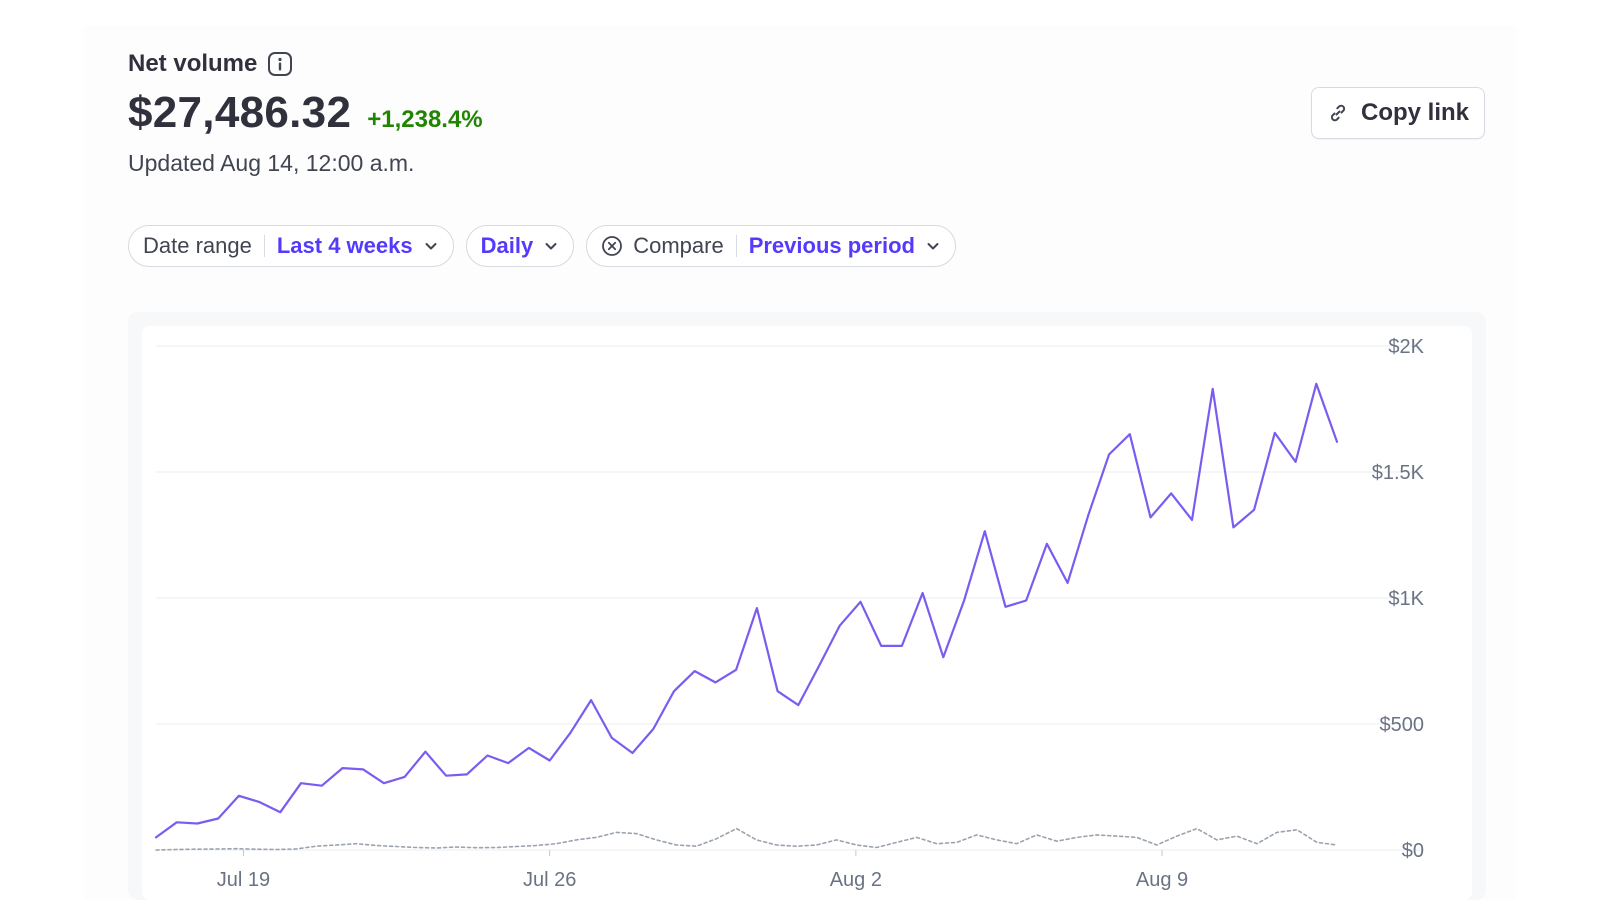  Describe the element at coordinates (280, 64) in the screenshot. I see `info-icon` at that location.